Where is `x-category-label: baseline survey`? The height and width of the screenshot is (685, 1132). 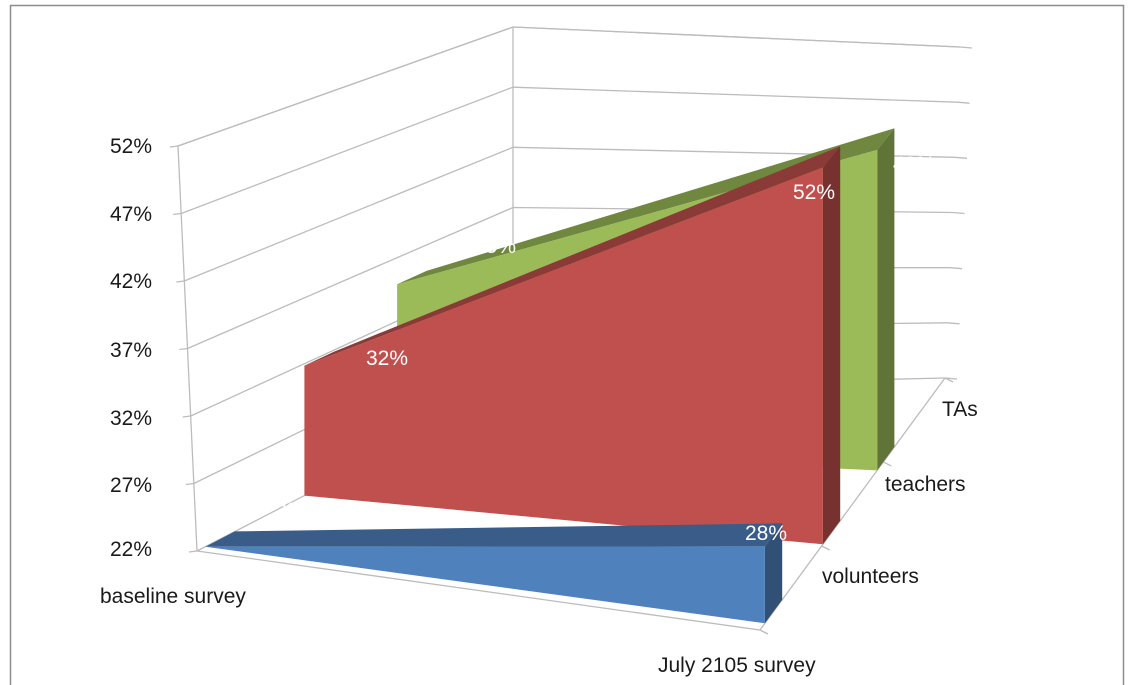
x-category-label: baseline survey is located at coordinates (173, 596).